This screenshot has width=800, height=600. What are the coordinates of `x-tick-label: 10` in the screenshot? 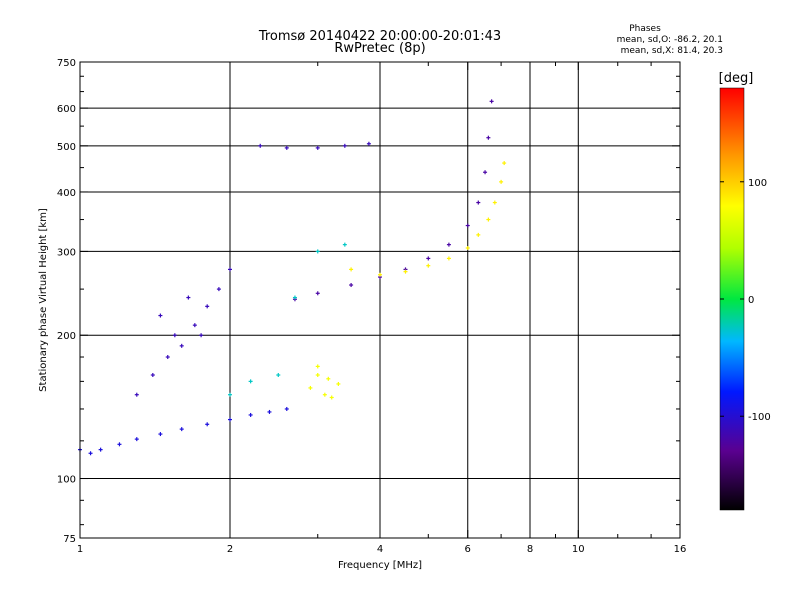 It's located at (578, 549).